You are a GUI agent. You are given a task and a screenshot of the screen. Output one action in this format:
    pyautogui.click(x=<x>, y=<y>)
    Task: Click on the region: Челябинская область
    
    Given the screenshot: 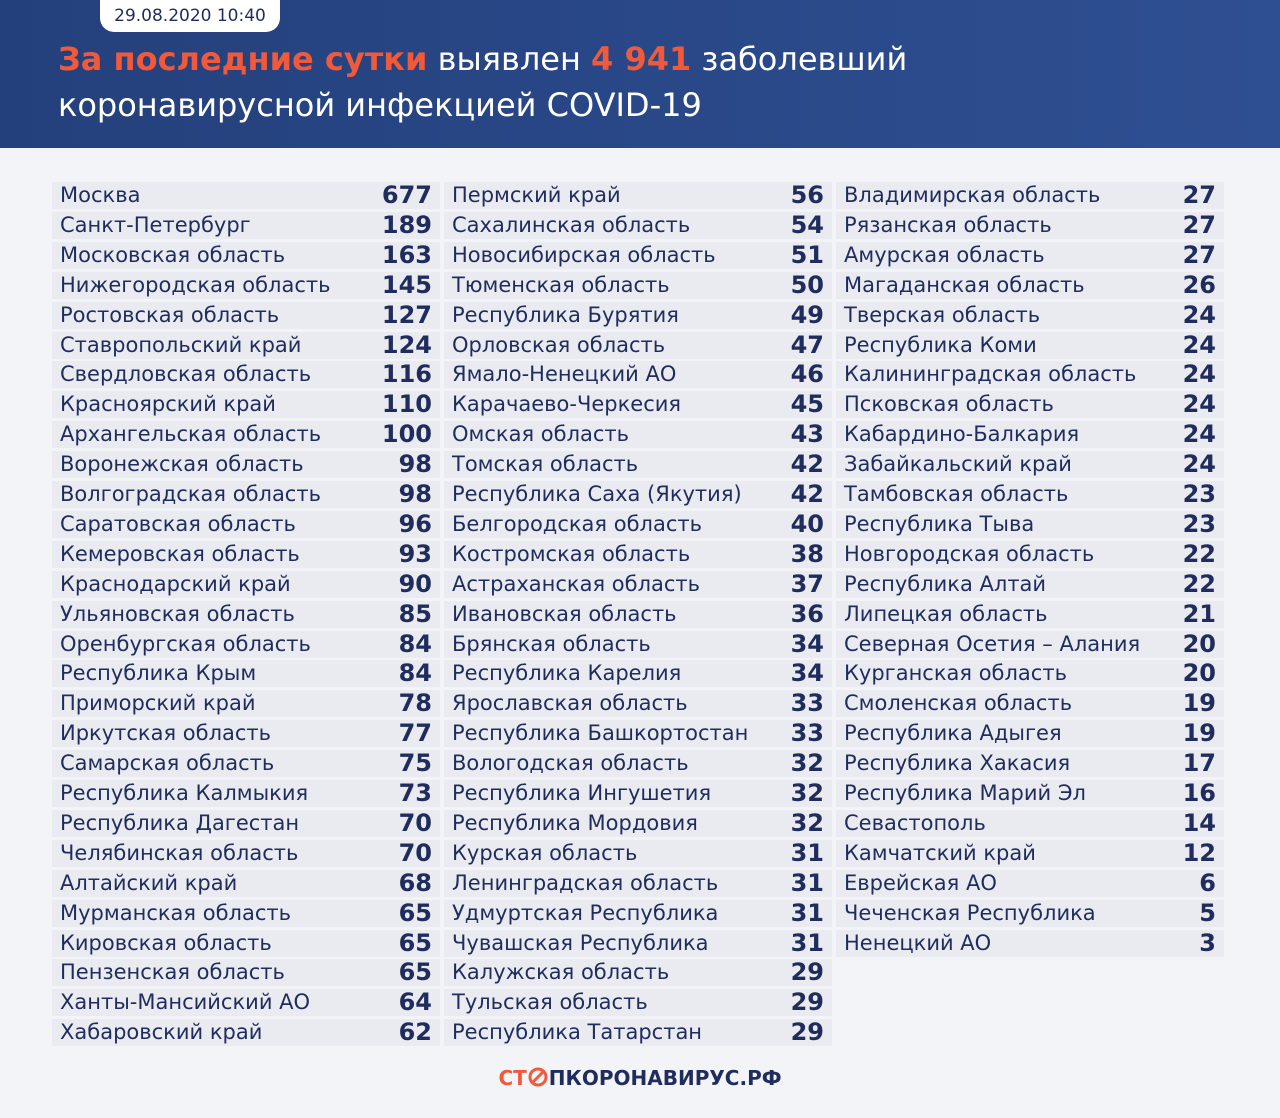 What is the action you would take?
    pyautogui.click(x=179, y=852)
    